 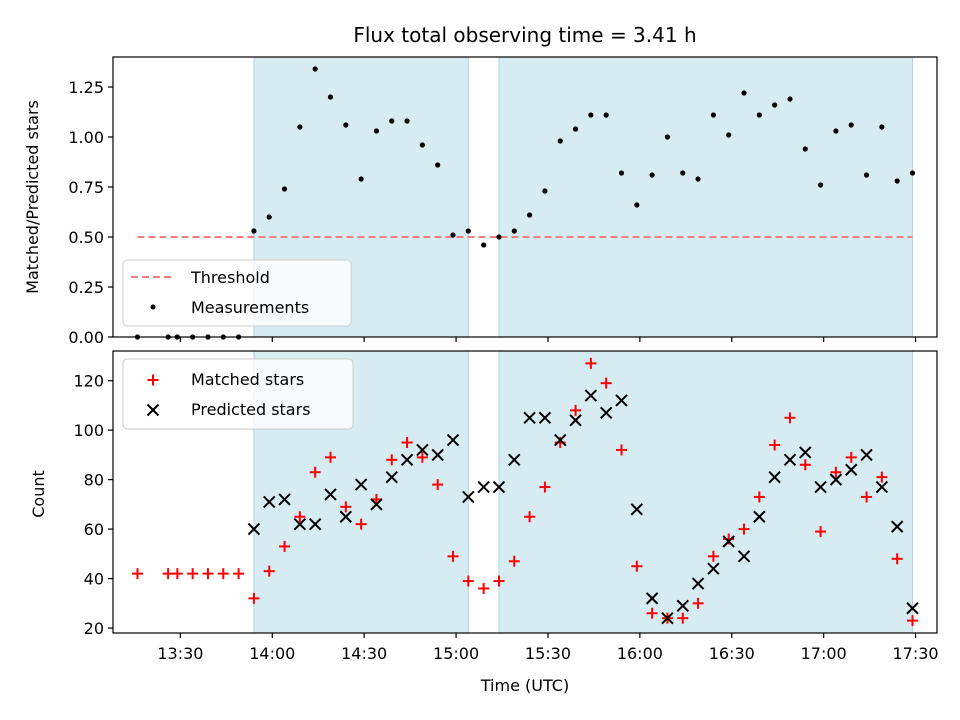 What do you see at coordinates (456, 653) in the screenshot?
I see `bottom-x-tick-label: 15:00` at bounding box center [456, 653].